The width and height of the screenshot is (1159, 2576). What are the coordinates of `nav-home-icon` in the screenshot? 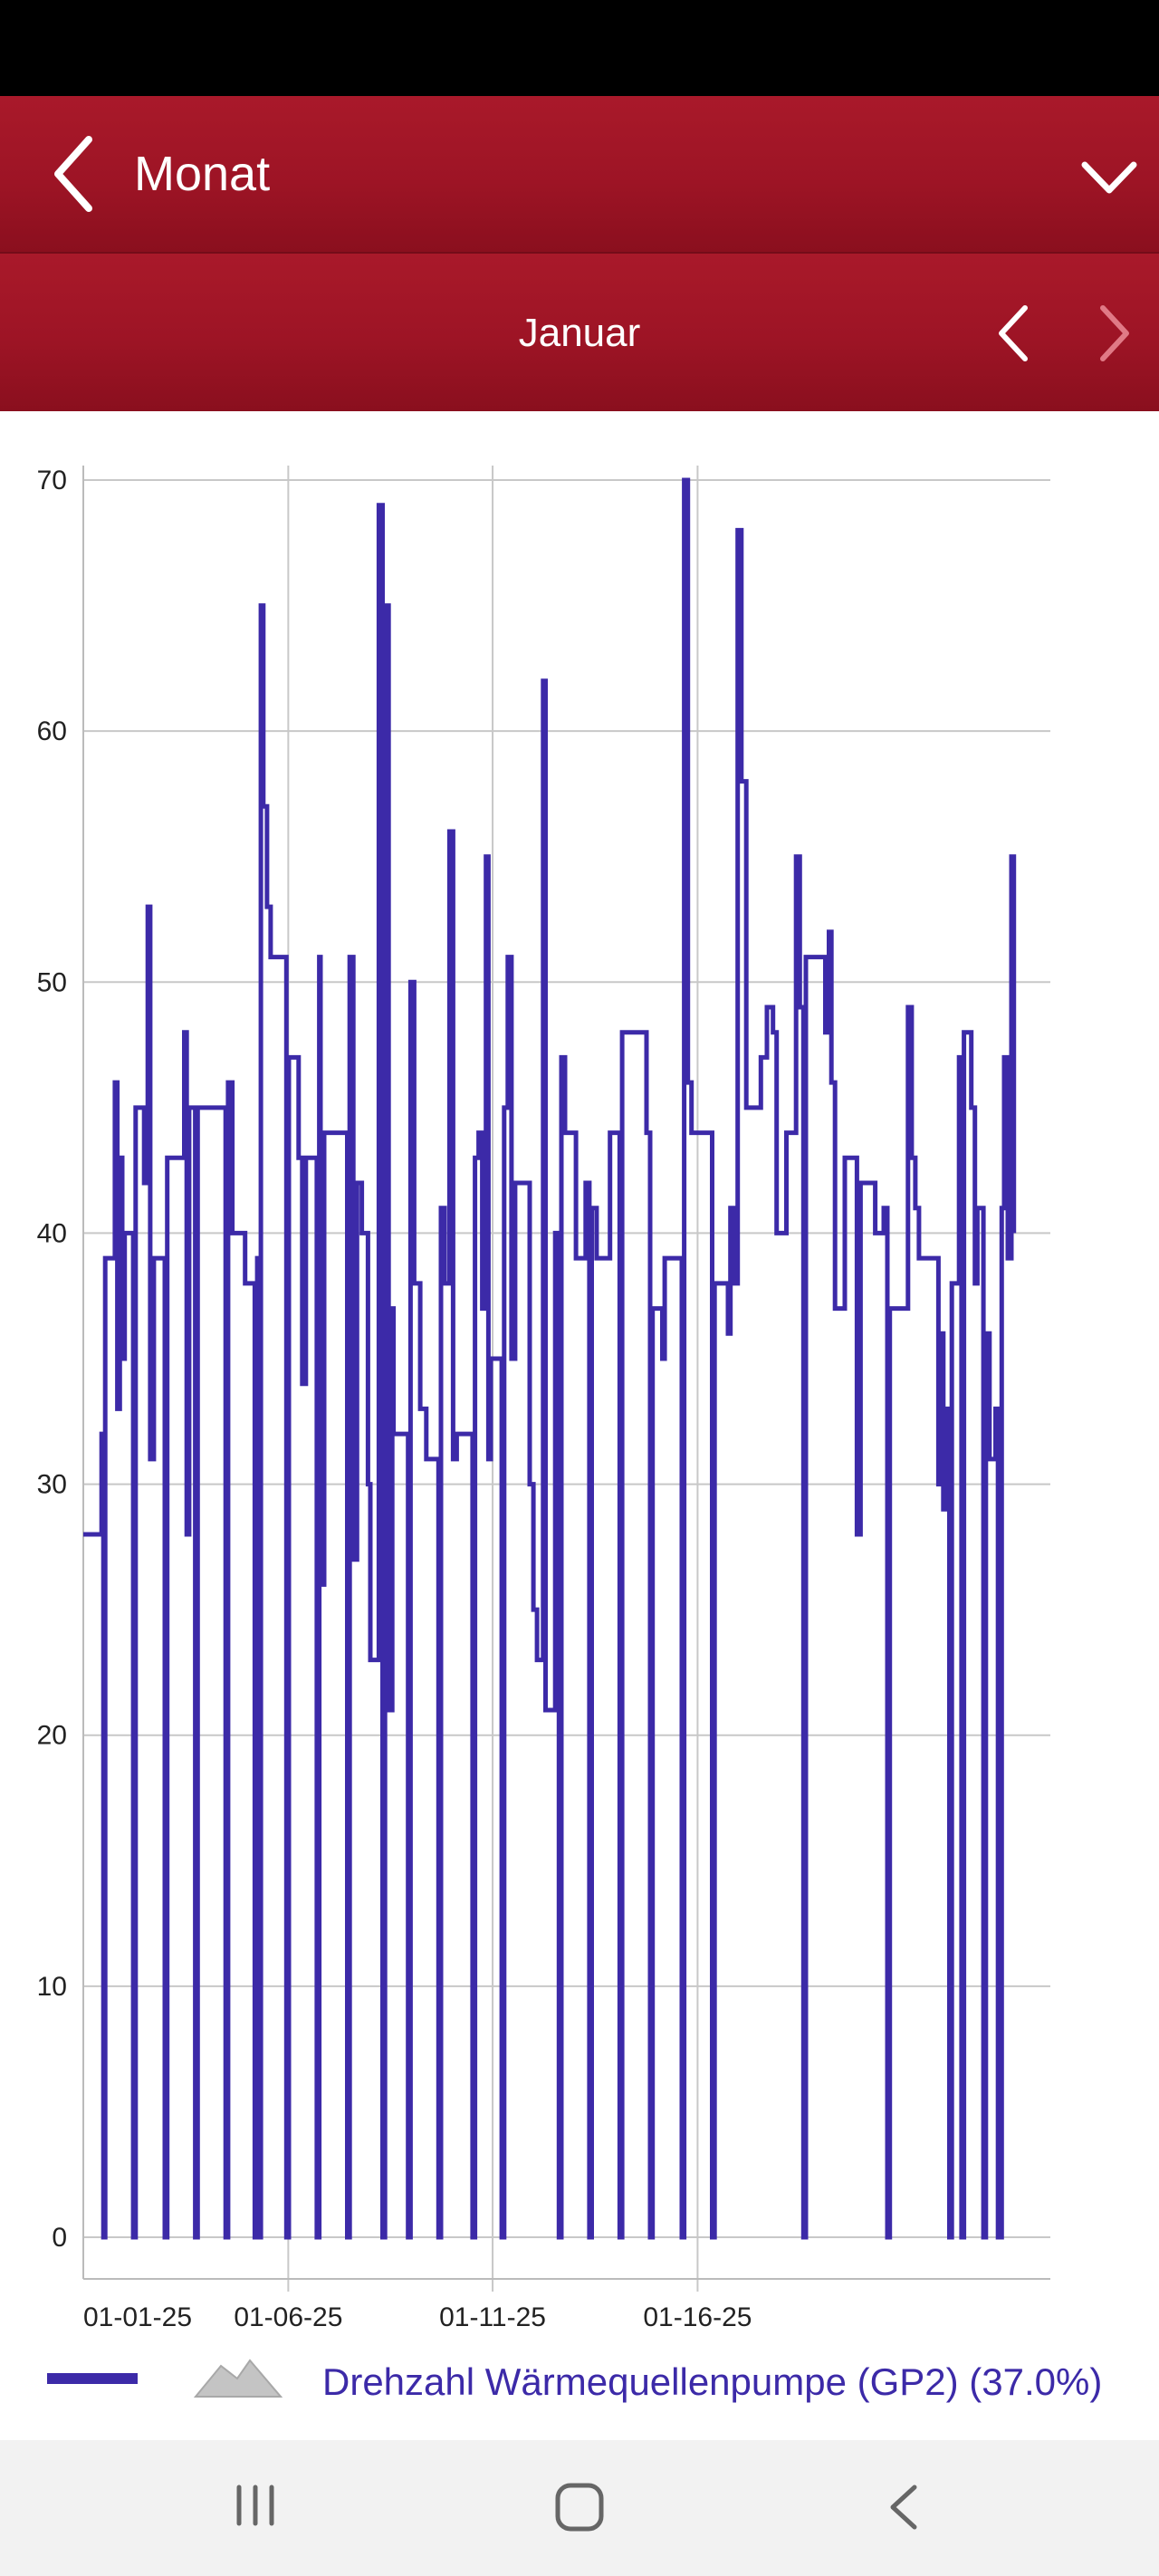 It's located at (579, 2507).